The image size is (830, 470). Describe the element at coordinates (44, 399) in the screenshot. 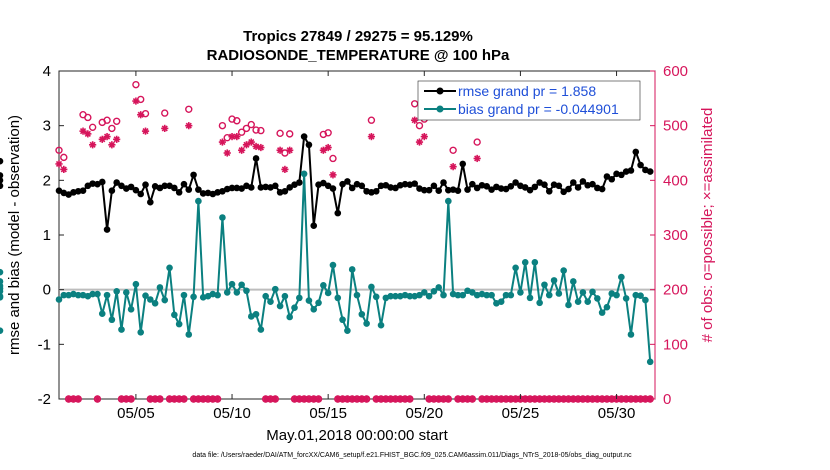

I see `y-tick-label-left: -2` at that location.